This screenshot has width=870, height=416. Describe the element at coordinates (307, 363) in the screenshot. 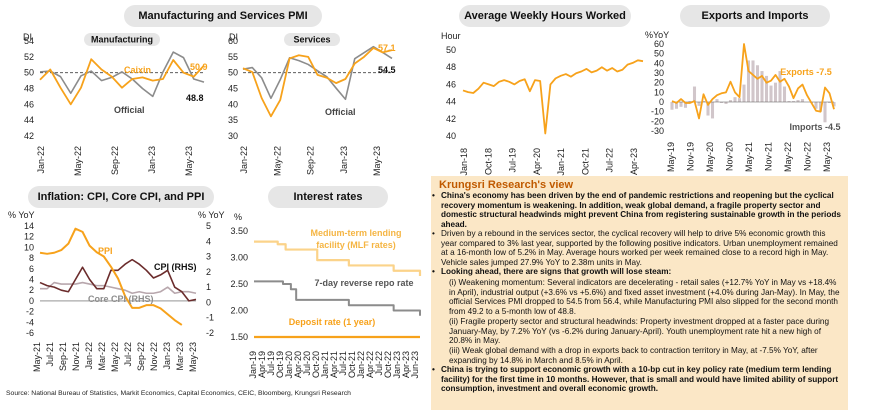

I see `rates-xtick: Jul-20` at that location.